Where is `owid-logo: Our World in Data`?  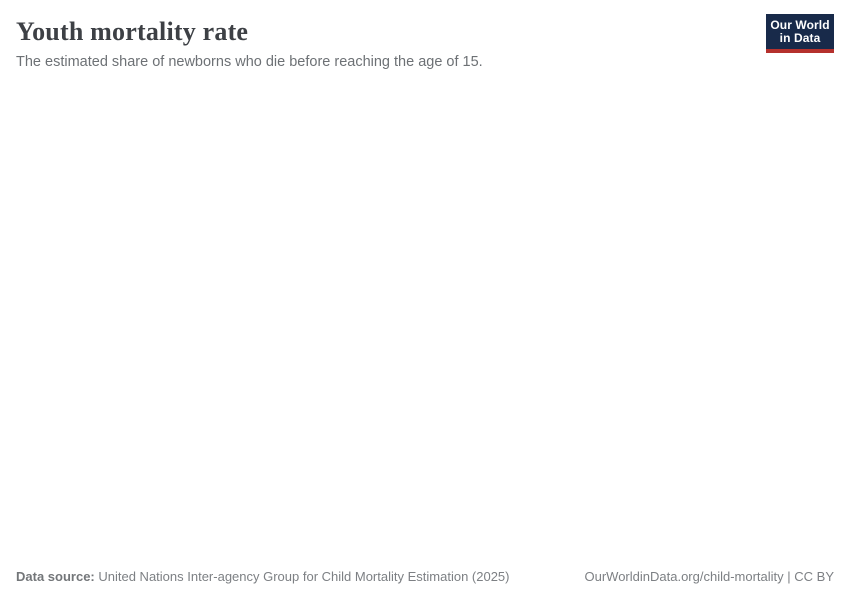 owid-logo: Our World in Data is located at coordinates (800, 33).